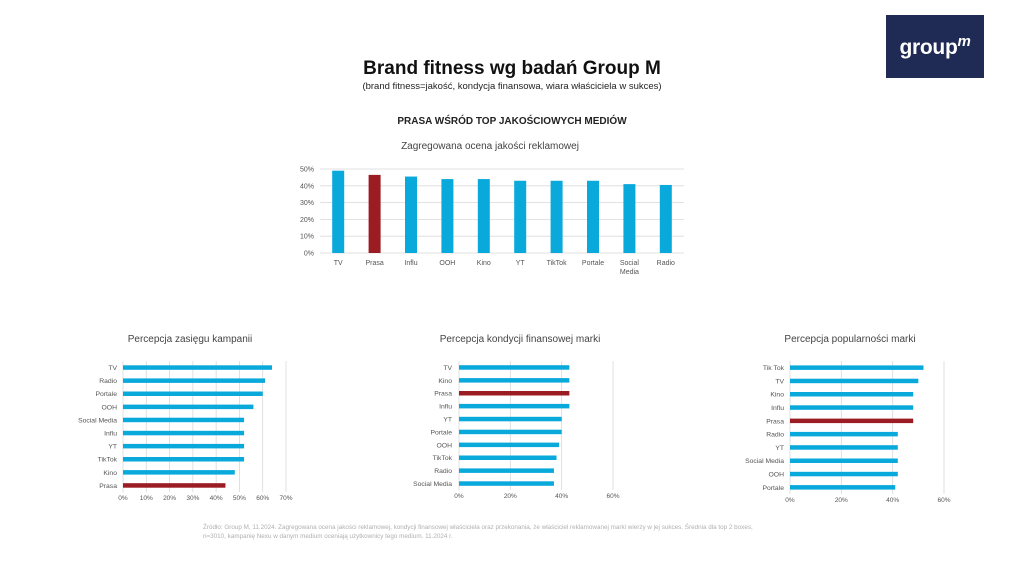 The height and width of the screenshot is (576, 1024). I want to click on x-tick-label: 50%, so click(239, 498).